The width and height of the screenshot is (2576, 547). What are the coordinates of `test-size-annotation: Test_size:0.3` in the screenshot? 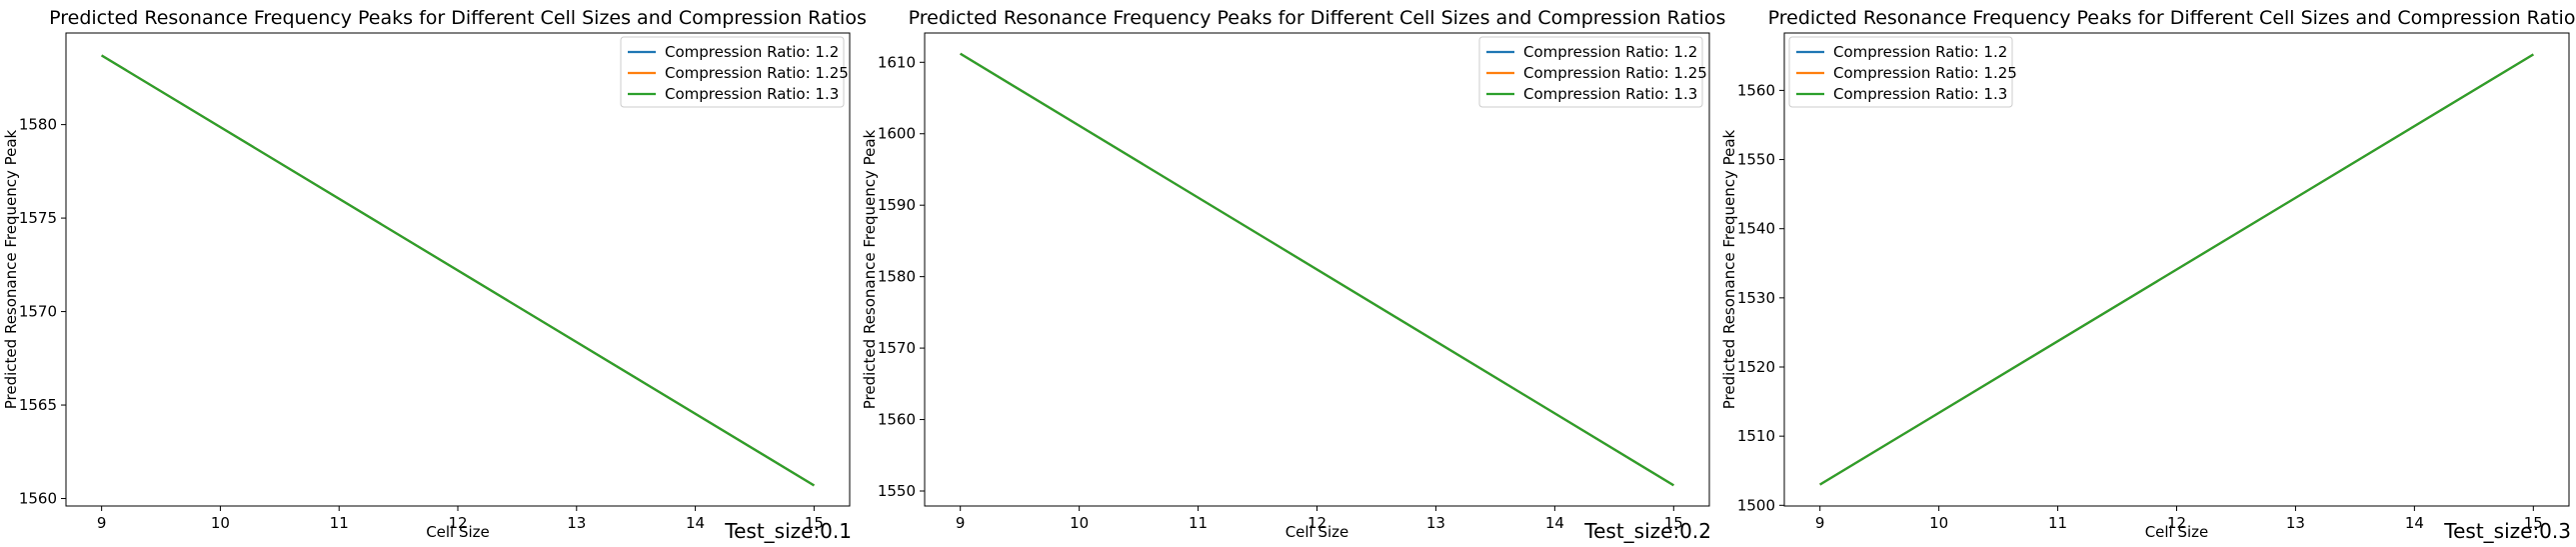 It's located at (2507, 531).